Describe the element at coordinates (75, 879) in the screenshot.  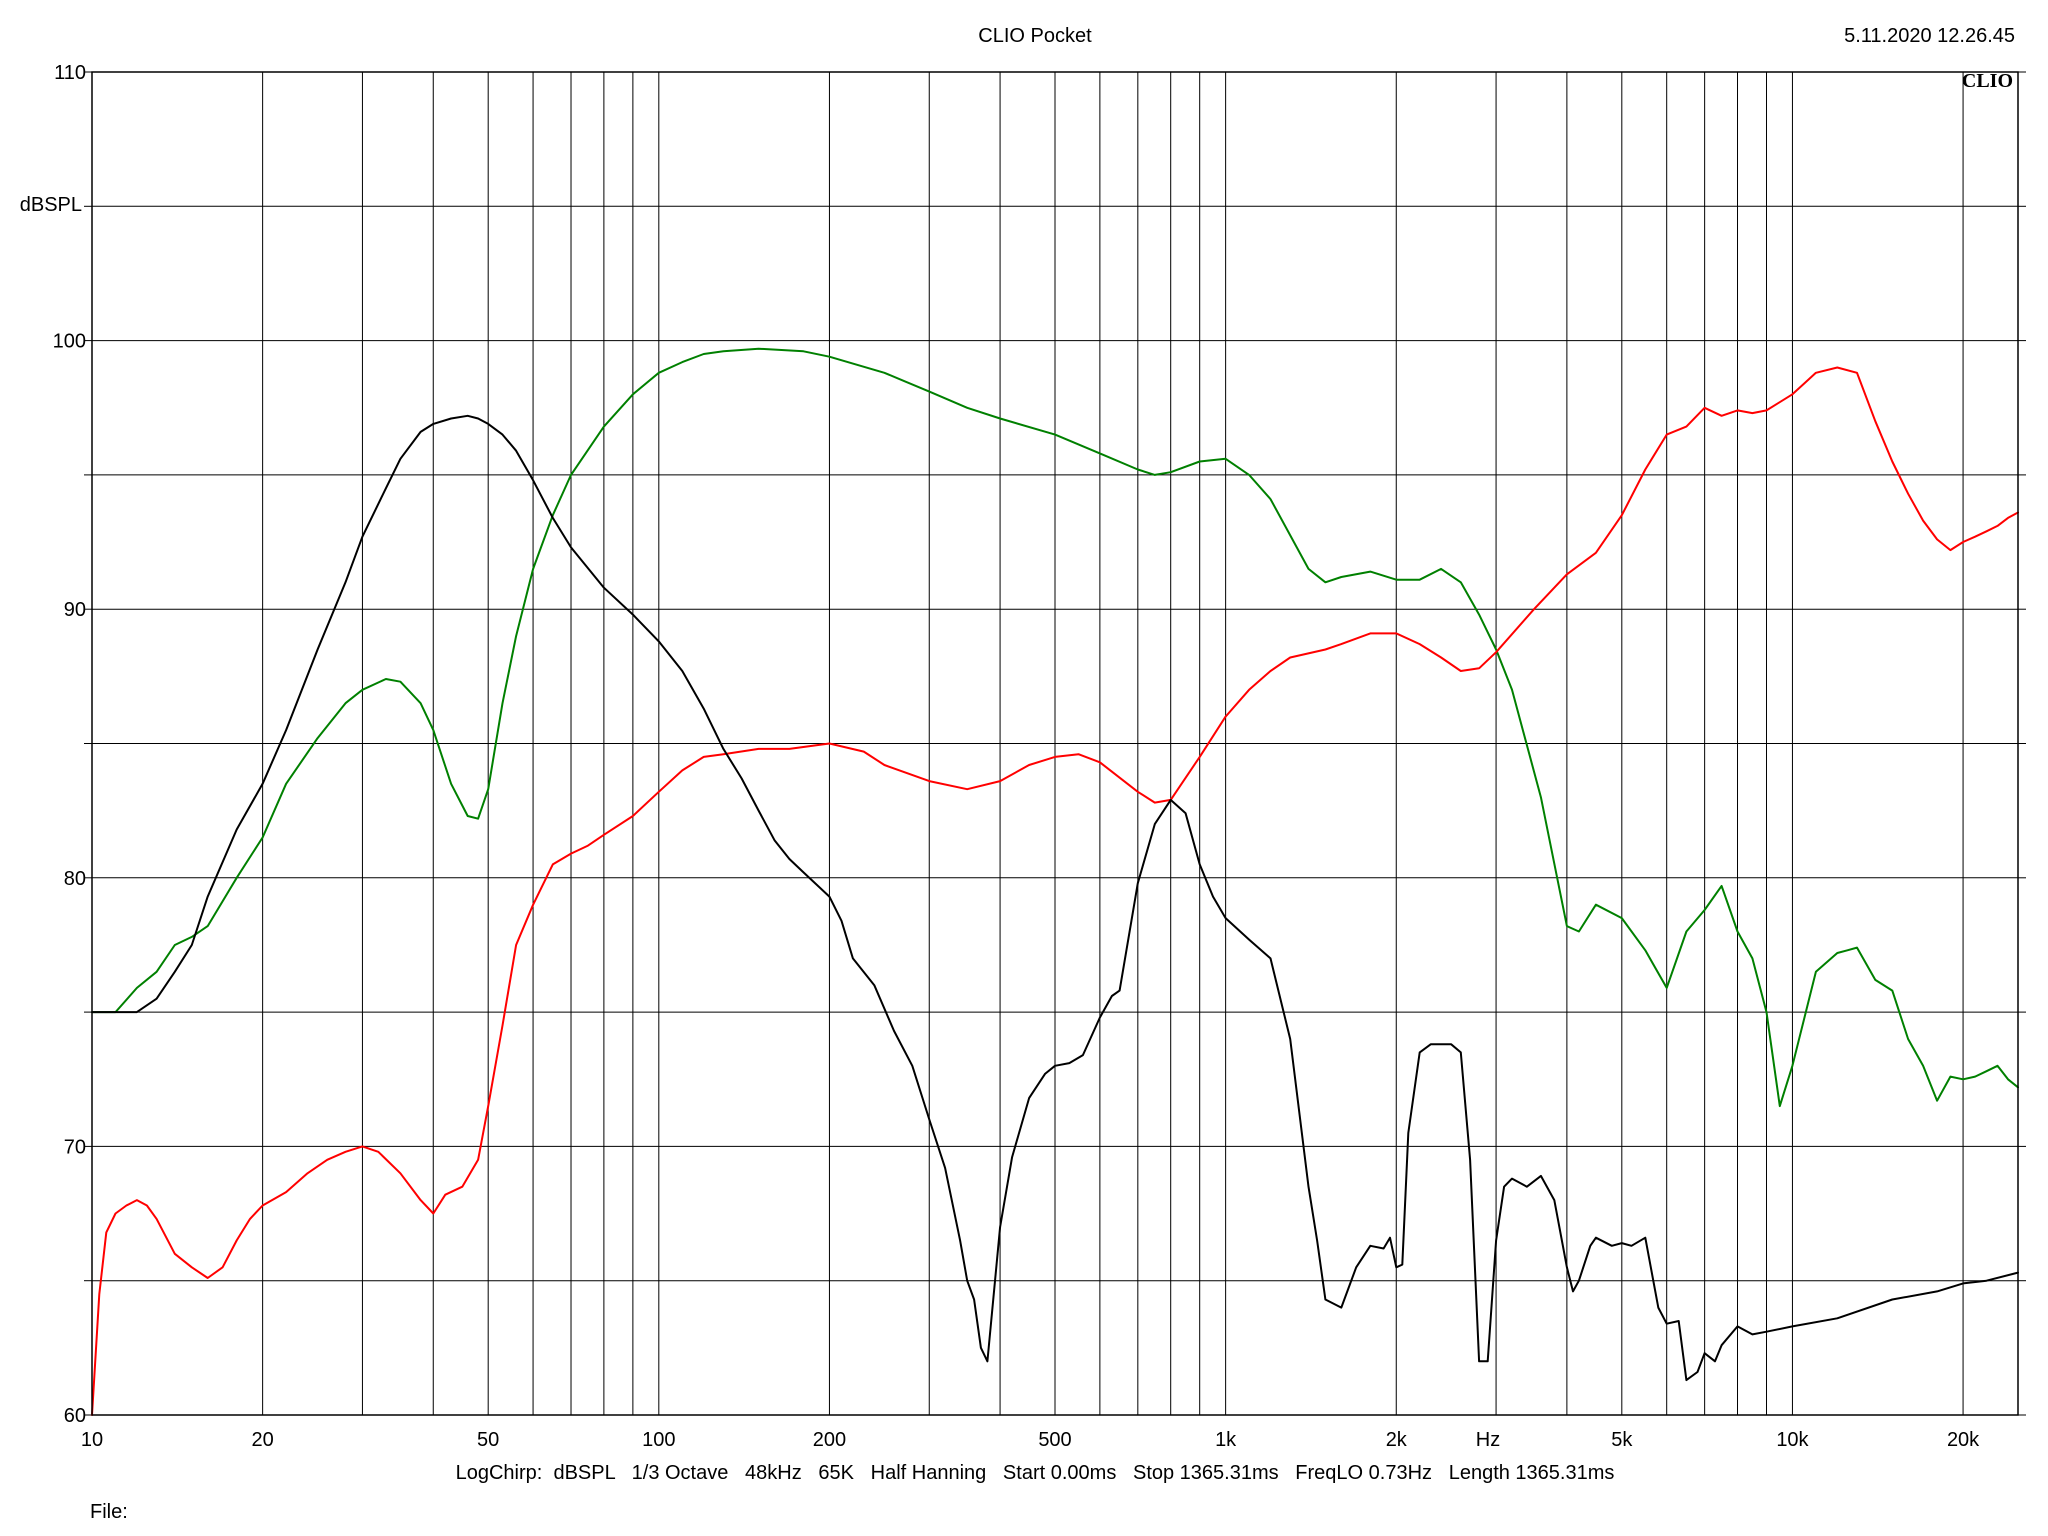
I see `y-tick-label: 80` at that location.